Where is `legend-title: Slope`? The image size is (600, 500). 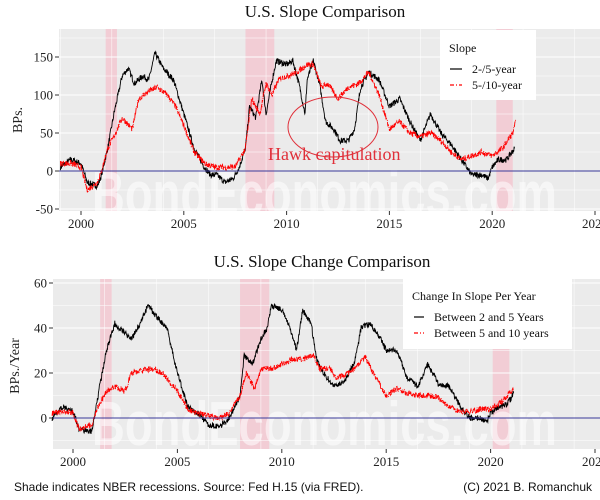 legend-title: Slope is located at coordinates (462, 48).